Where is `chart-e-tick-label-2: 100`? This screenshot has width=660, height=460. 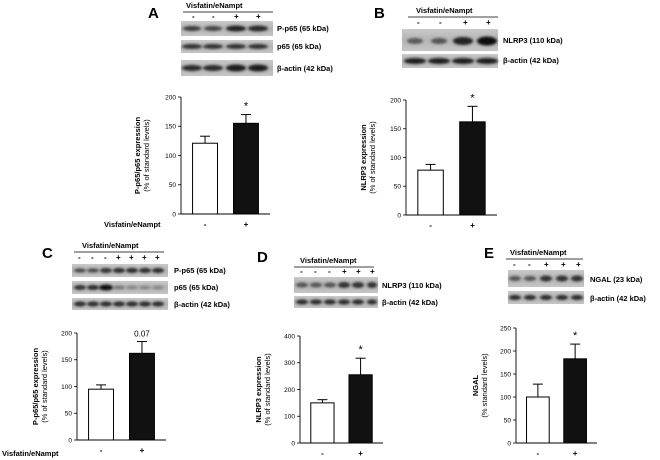
chart-e-tick-label-2: 100 is located at coordinates (505, 397).